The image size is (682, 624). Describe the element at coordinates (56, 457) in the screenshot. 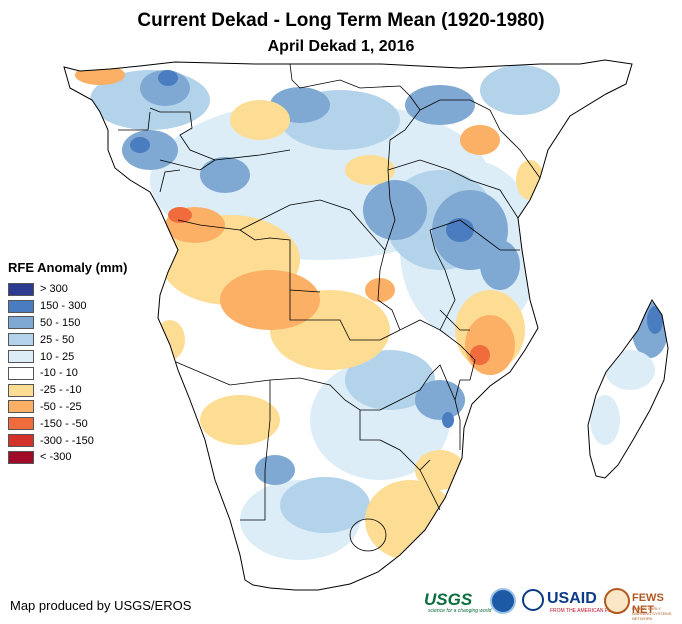

I see `legend-label: < -300` at that location.